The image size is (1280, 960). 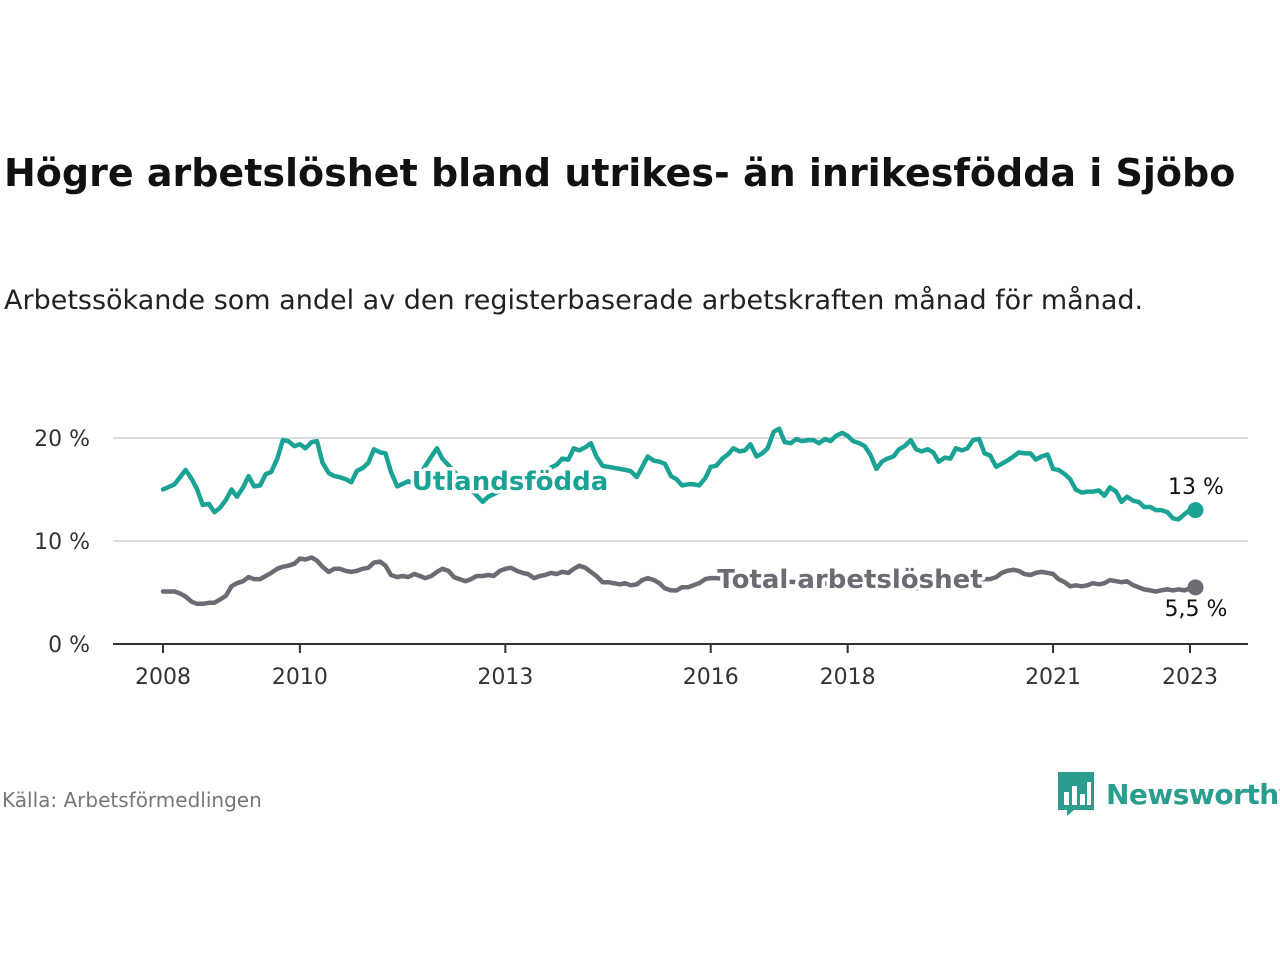 What do you see at coordinates (1053, 677) in the screenshot?
I see `x-tick-label: 2021` at bounding box center [1053, 677].